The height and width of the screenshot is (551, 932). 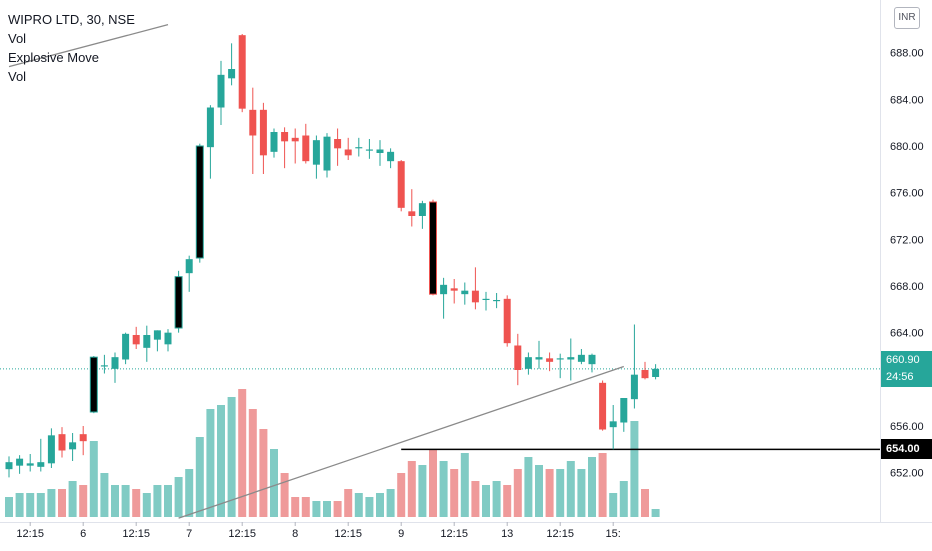 I want to click on indicator-volume-label: Vol, so click(x=17, y=38).